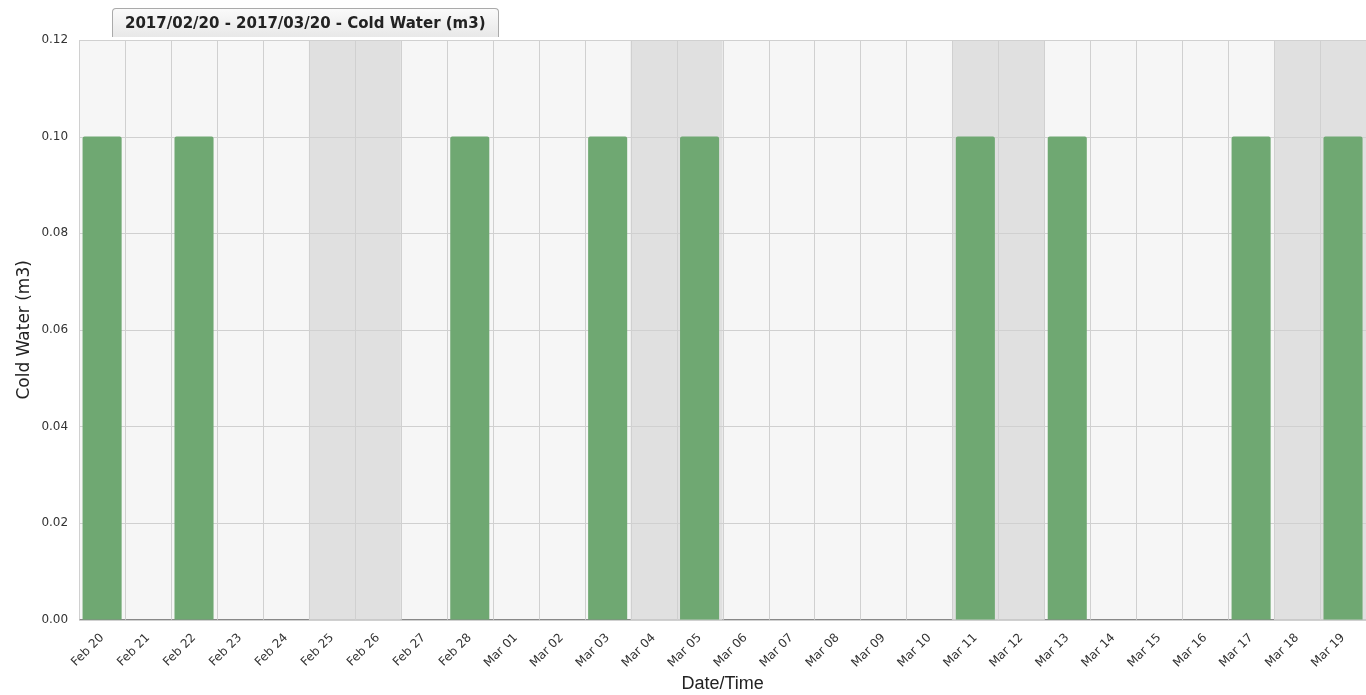 This screenshot has width=1366, height=695. I want to click on x-tick-label: Mar 07, so click(776, 650).